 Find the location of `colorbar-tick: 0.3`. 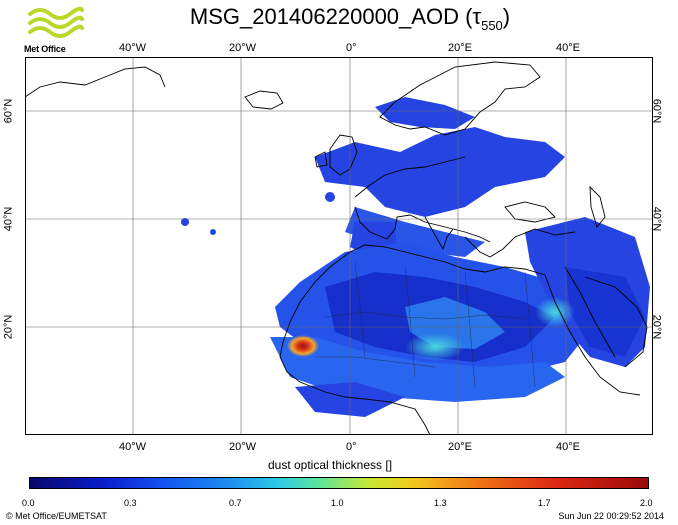

colorbar-tick: 0.3 is located at coordinates (130, 503).